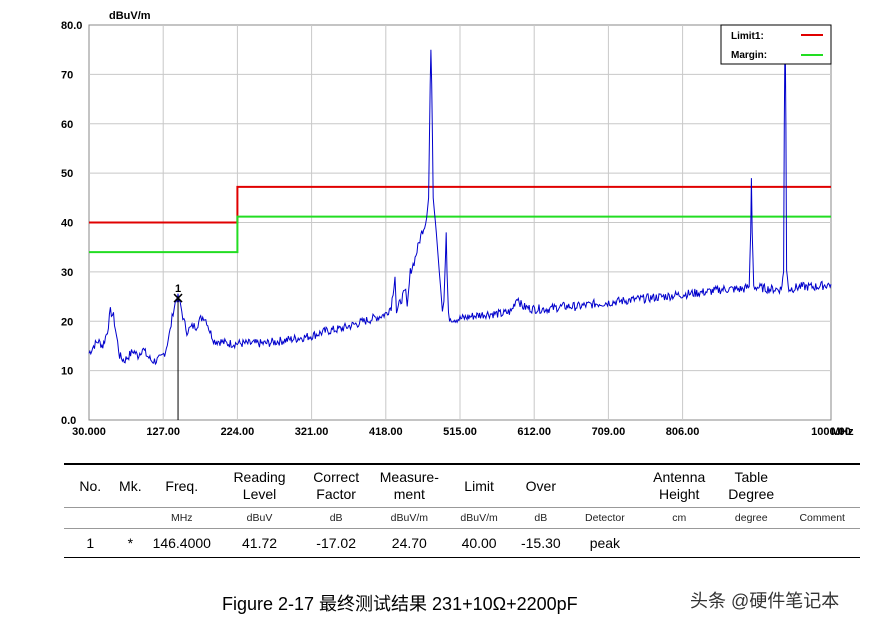 The image size is (896, 628). Describe the element at coordinates (178, 289) in the screenshot. I see `marker-label: 1` at that location.